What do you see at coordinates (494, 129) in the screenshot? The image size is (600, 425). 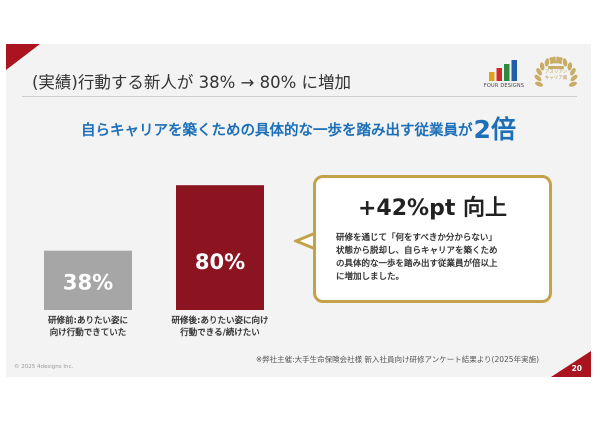 I see `headline-emphasis: 2倍` at bounding box center [494, 129].